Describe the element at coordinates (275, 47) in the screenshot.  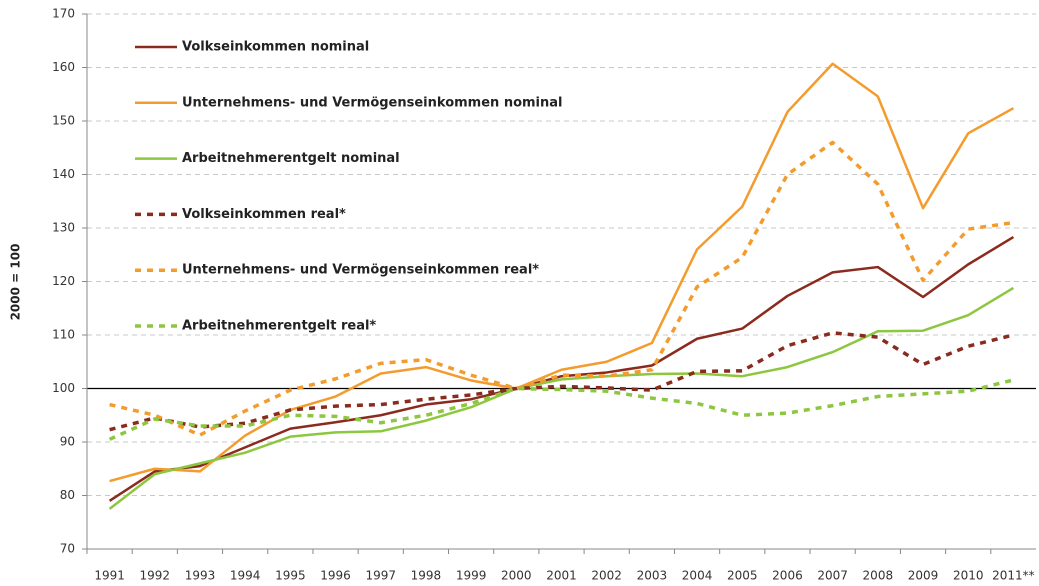
I see `legend-text: Volkseinkommen nominal` at that location.